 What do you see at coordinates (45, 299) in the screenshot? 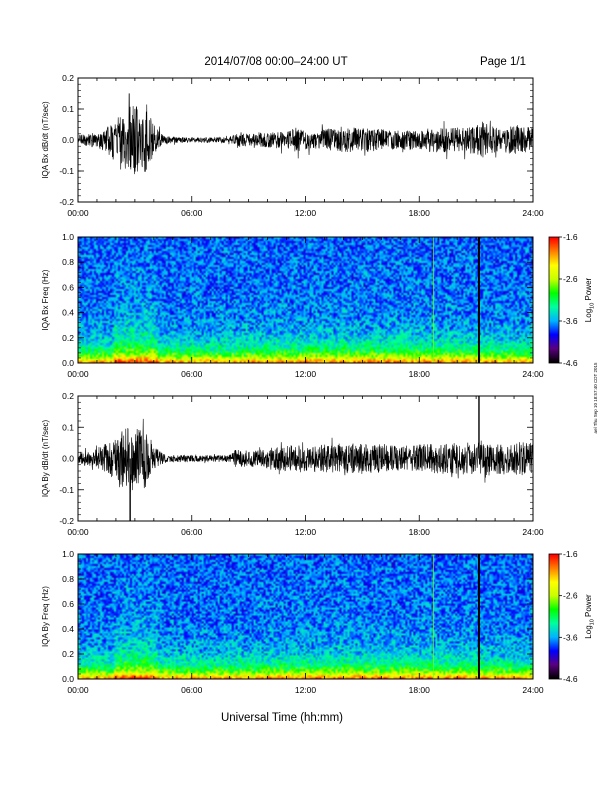
I see `y-axis-label: IQA Bx Freq (Hz)` at bounding box center [45, 299].